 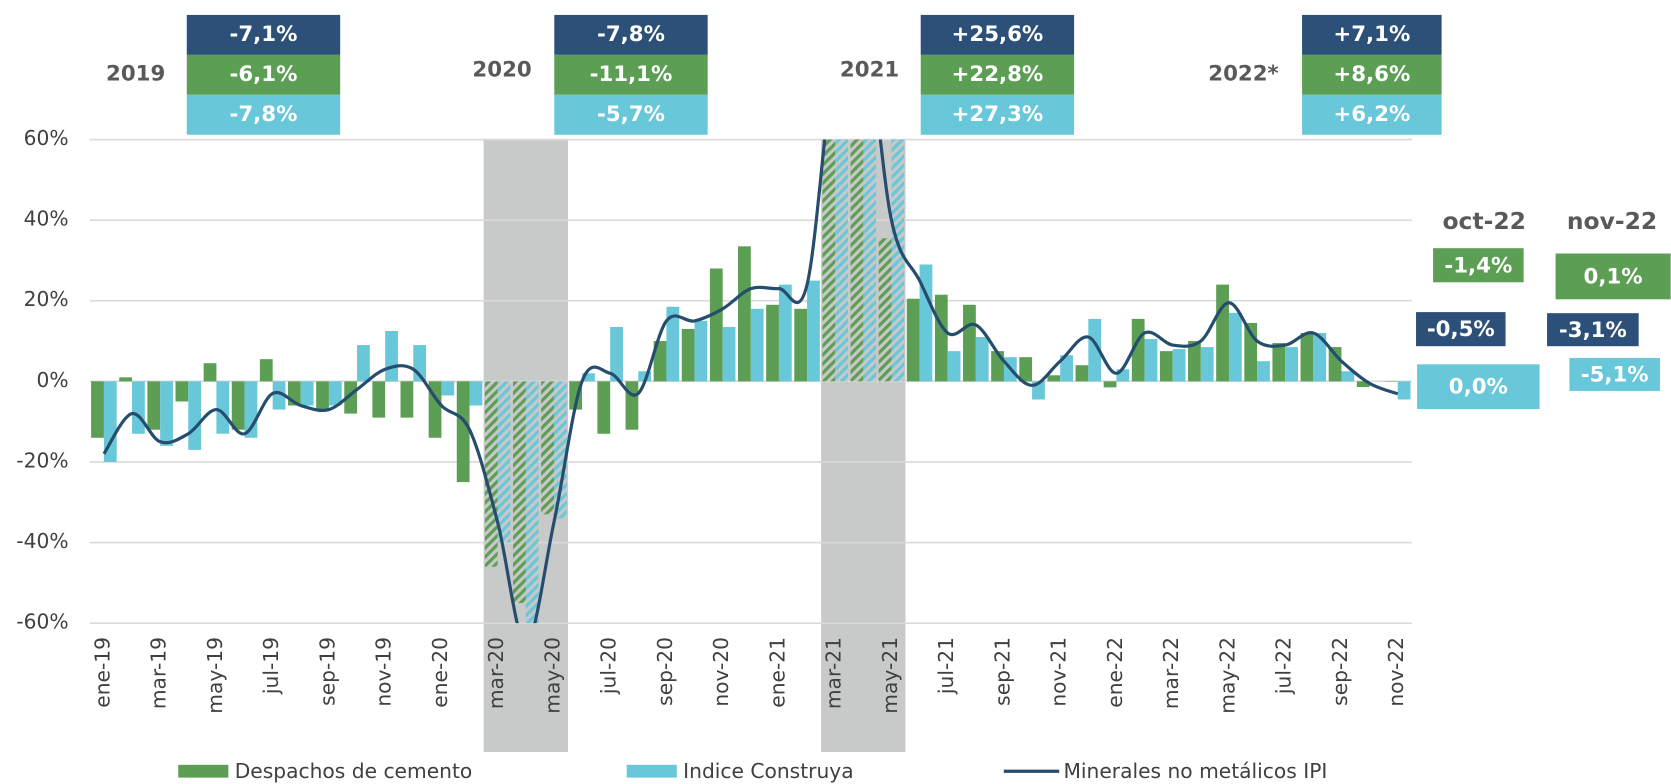 I want to click on annotation-value: +6,2%, so click(x=1371, y=114).